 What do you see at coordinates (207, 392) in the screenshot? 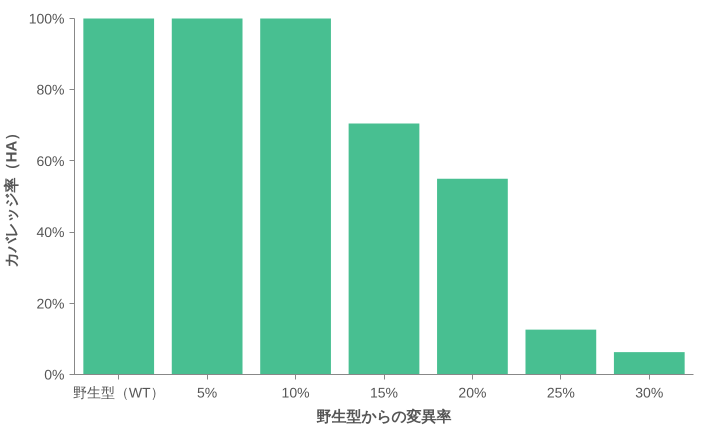
I see `x-tick-label: 5%` at bounding box center [207, 392].